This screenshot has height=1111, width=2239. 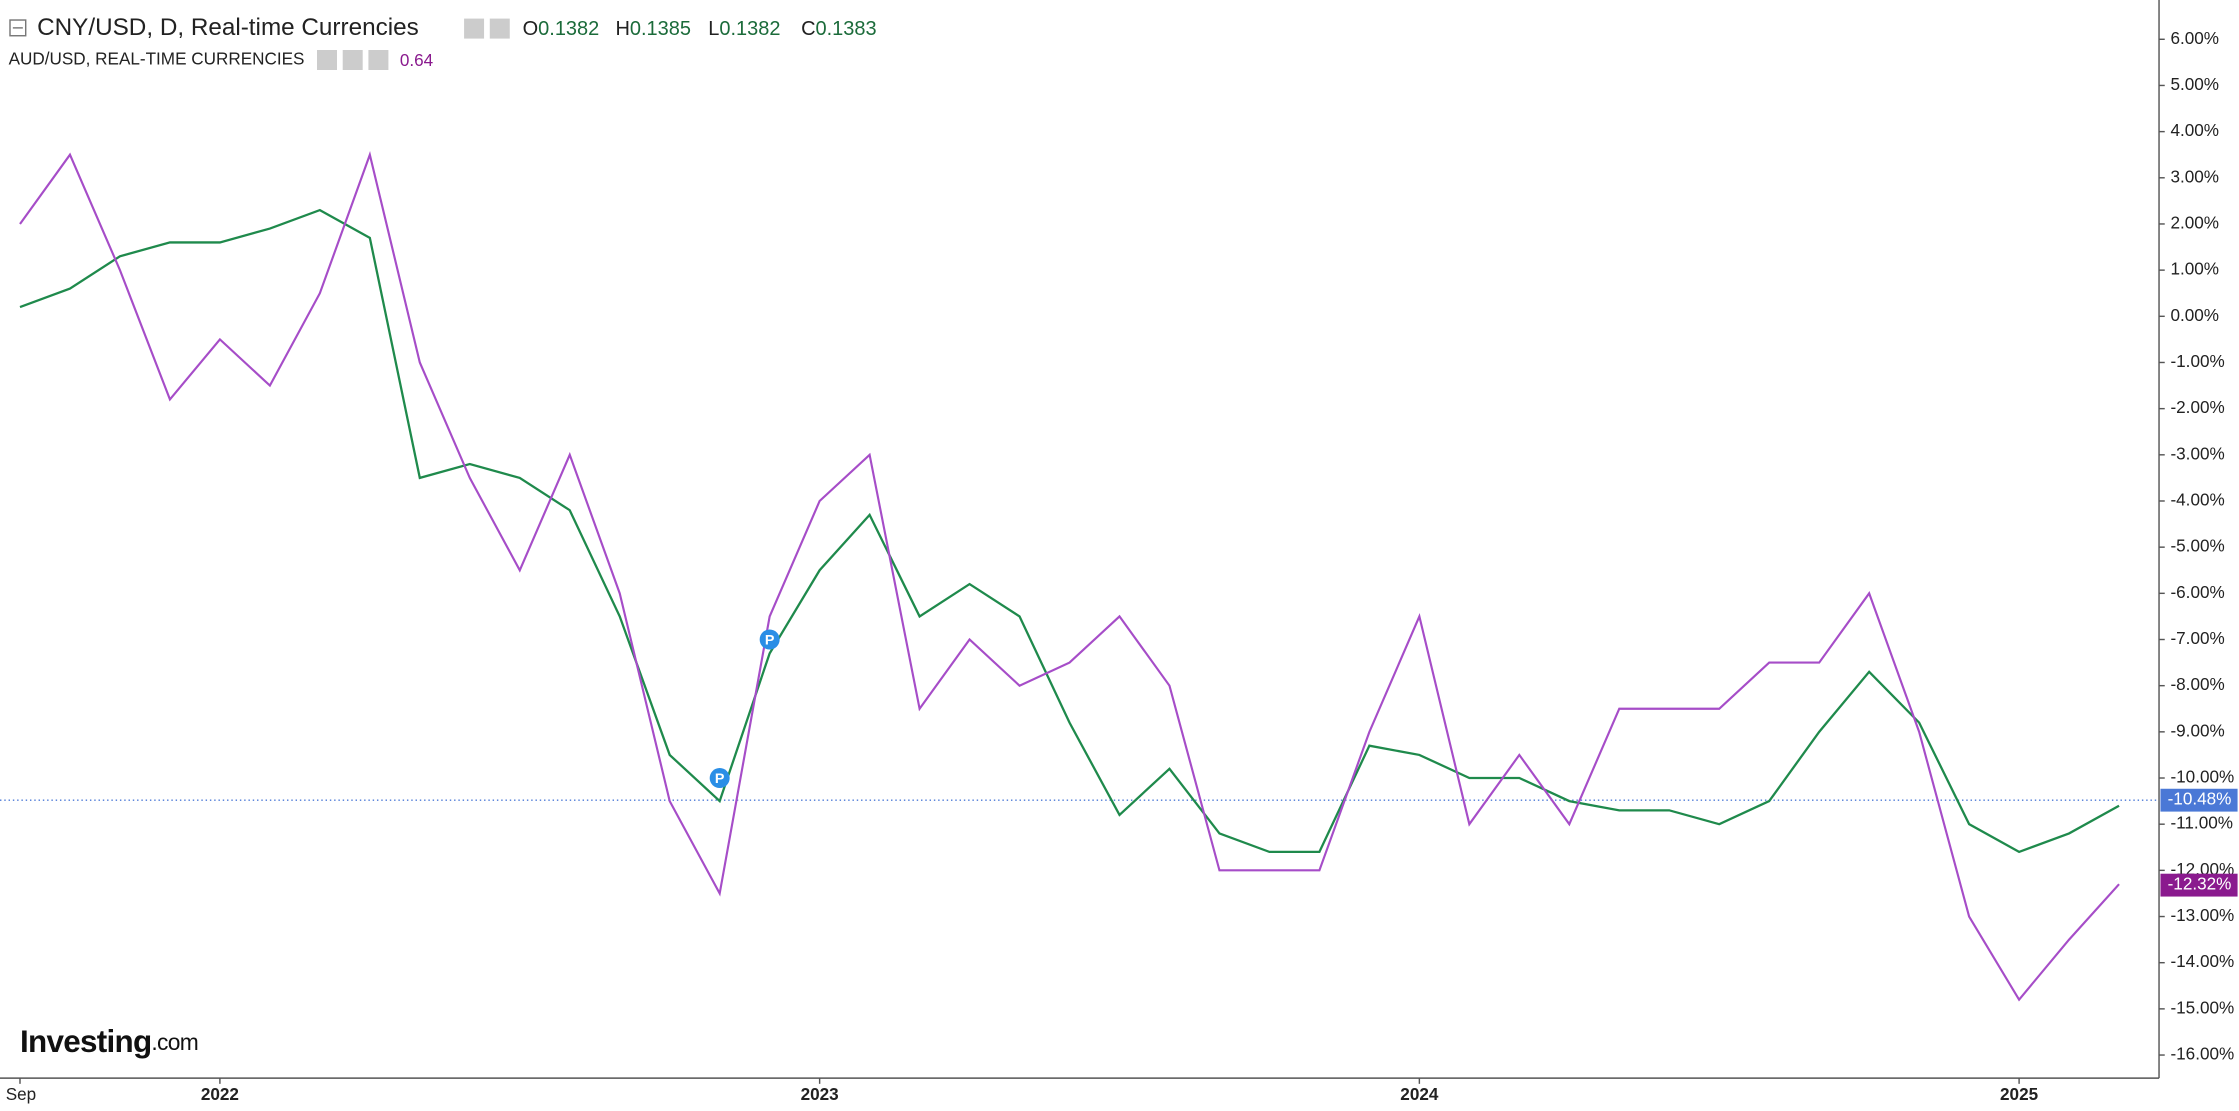 I want to click on ohlc-item: L0.1382, so click(x=744, y=29).